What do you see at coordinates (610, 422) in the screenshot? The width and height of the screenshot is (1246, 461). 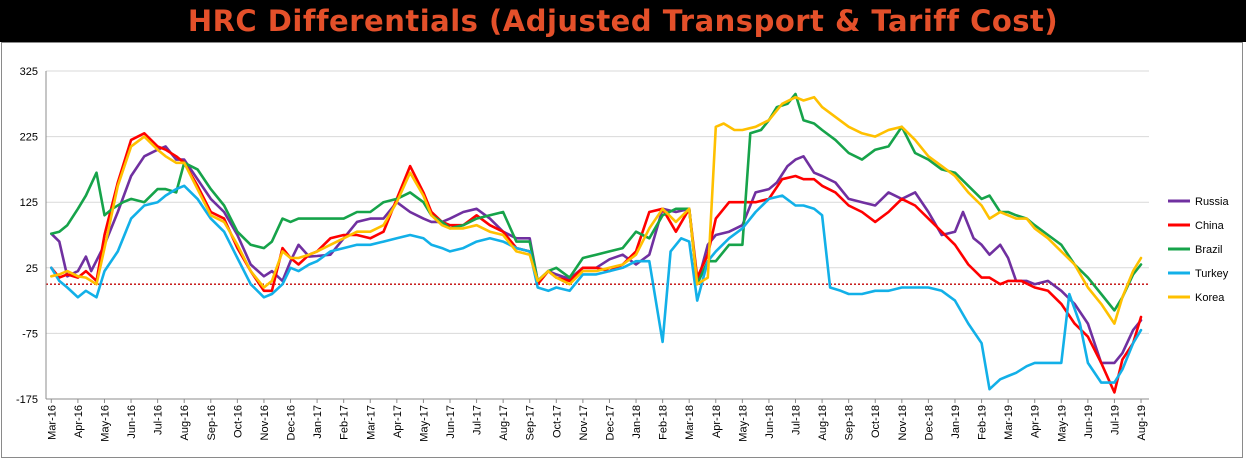 I see `x-tick-label: Dec-17` at bounding box center [610, 422].